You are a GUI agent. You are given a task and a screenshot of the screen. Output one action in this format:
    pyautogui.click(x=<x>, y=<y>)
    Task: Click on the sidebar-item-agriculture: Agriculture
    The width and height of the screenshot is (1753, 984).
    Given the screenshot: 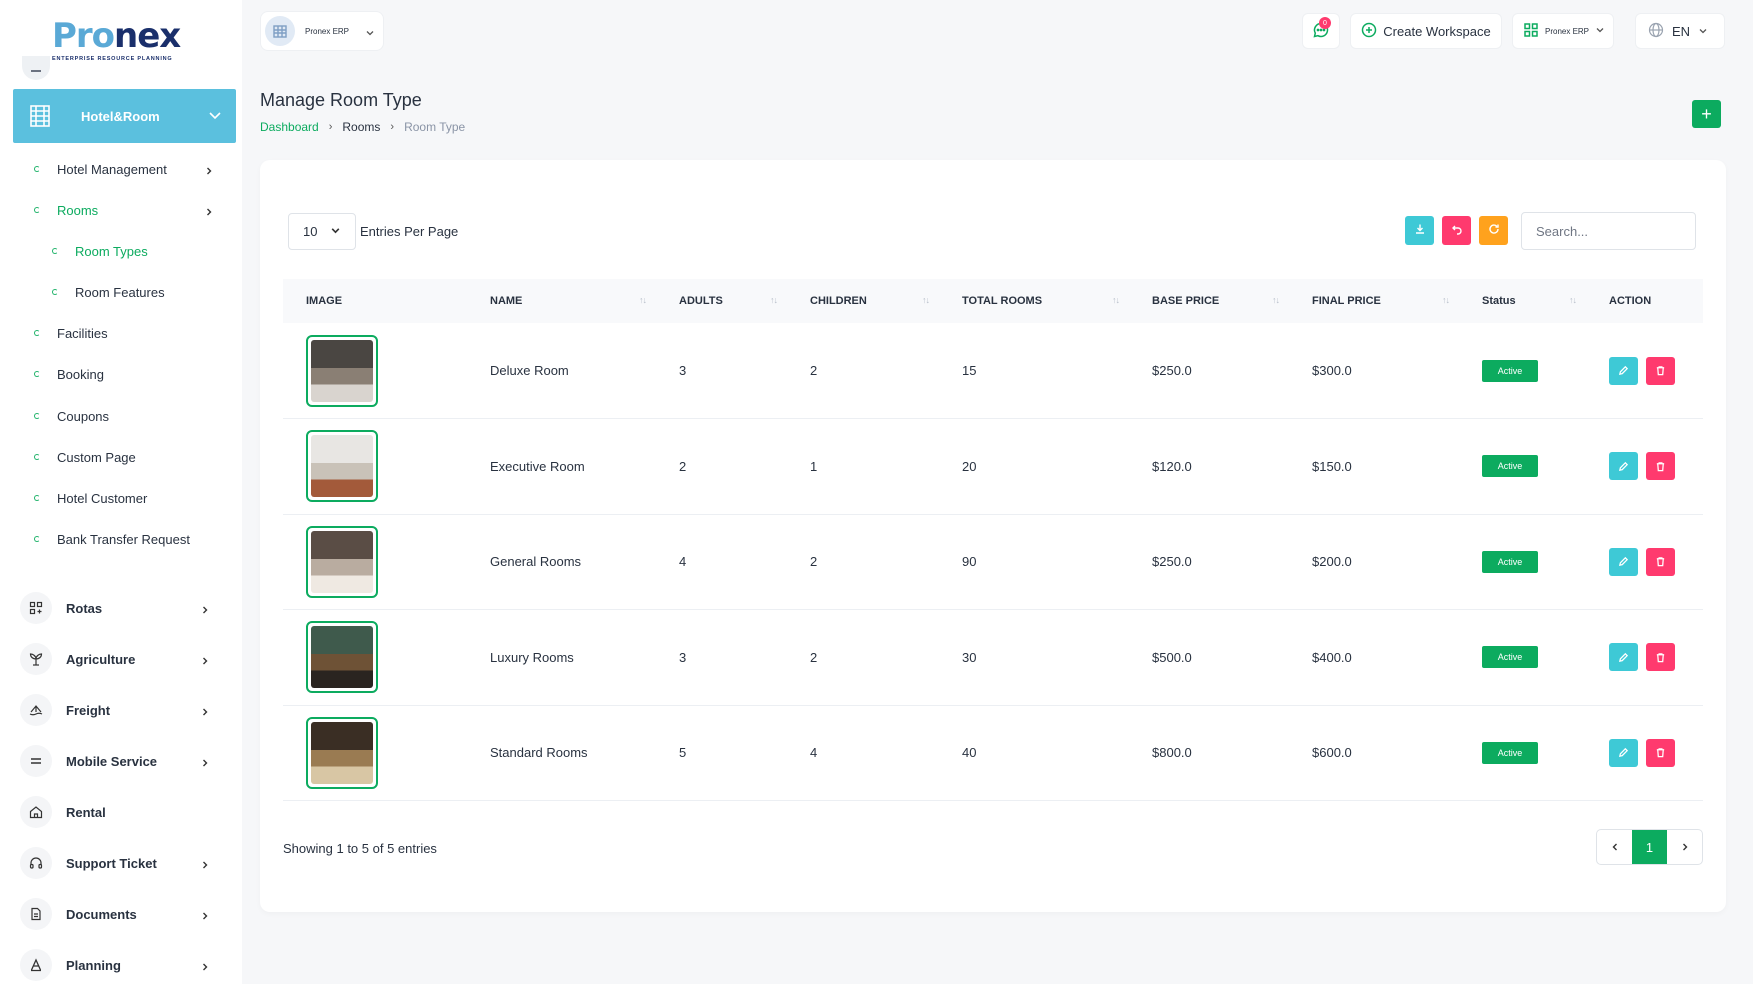 What is the action you would take?
    pyautogui.click(x=115, y=659)
    